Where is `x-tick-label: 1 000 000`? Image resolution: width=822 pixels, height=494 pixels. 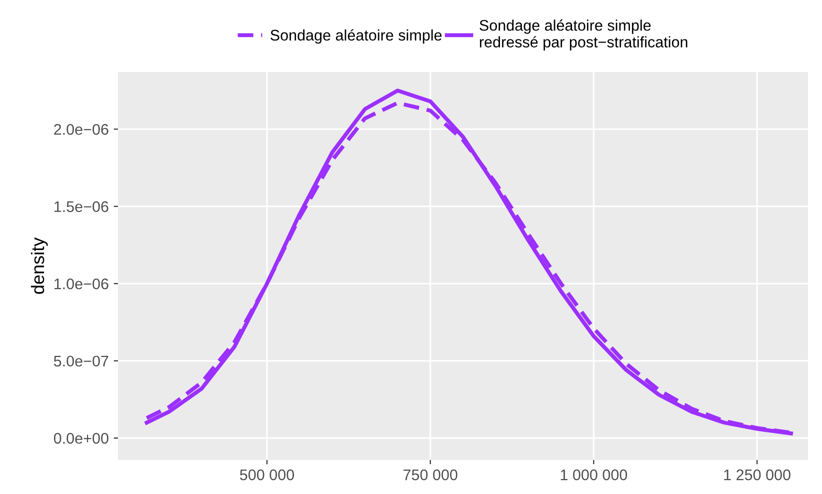 x-tick-label: 1 000 000 is located at coordinates (594, 474).